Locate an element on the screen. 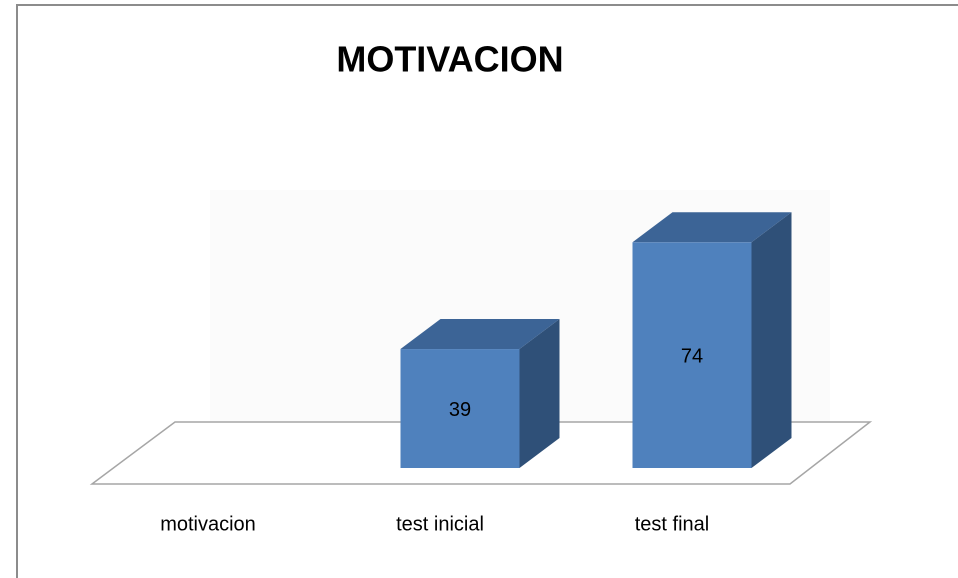 Image resolution: width=958 pixels, height=578 pixels. data-label: 39 is located at coordinates (460, 410).